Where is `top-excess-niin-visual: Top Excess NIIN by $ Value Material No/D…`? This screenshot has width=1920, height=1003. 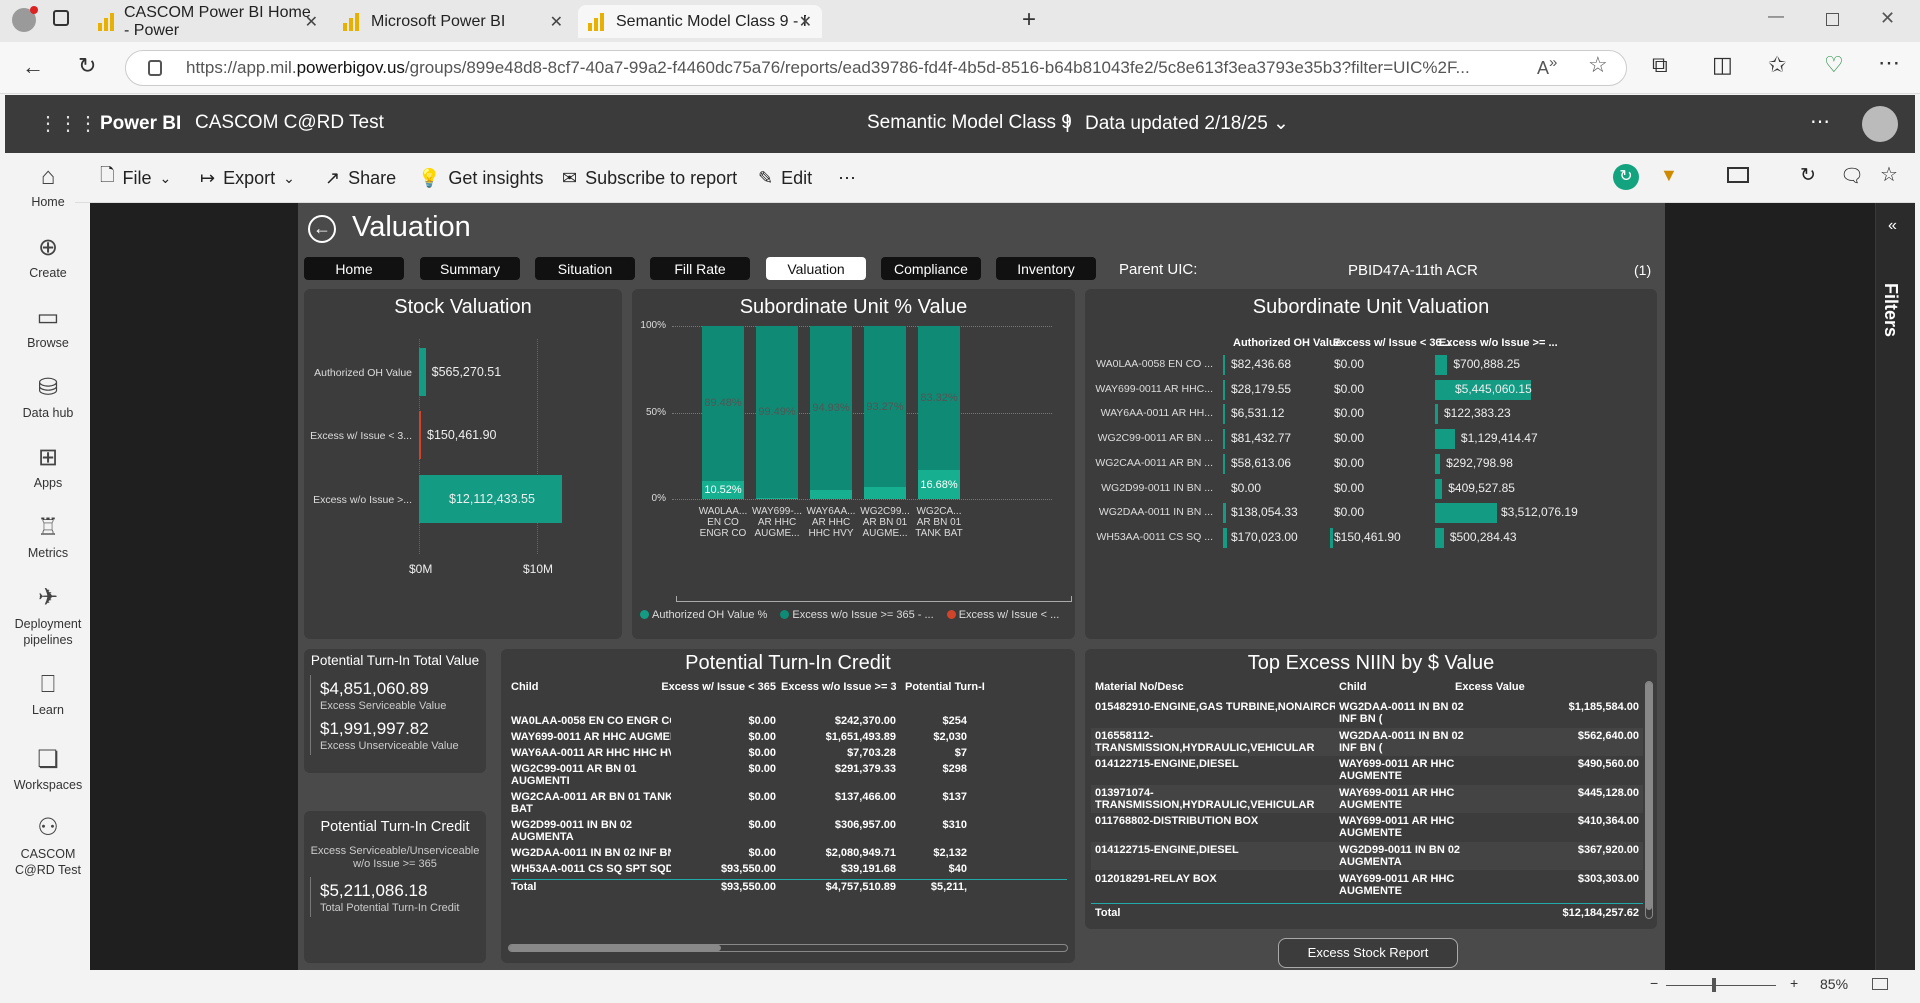
top-excess-niin-visual: Top Excess NIIN by $ Value Material No/D… is located at coordinates (1371, 789).